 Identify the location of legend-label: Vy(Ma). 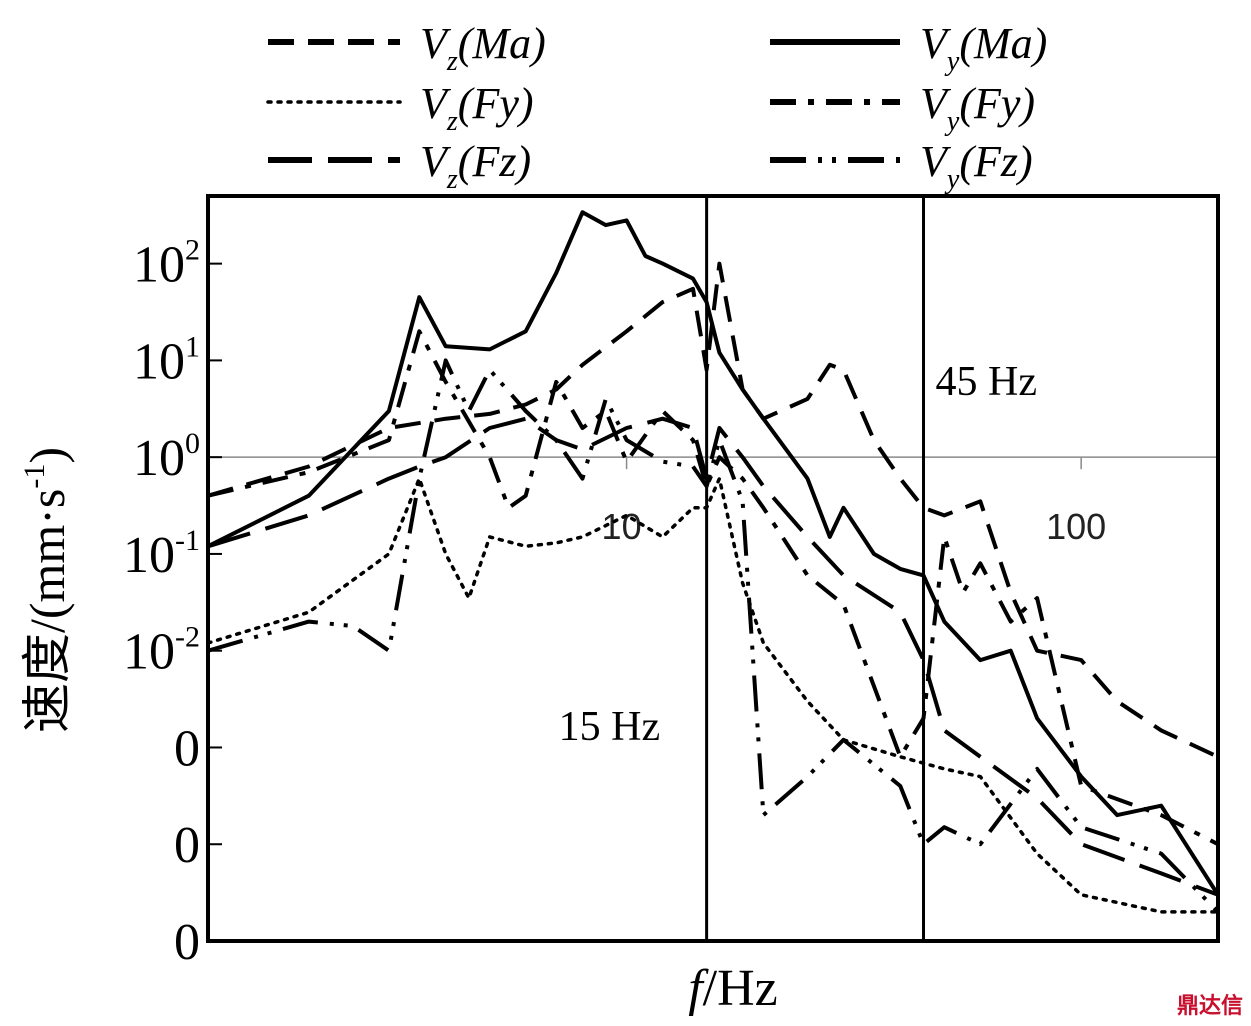
(983, 48).